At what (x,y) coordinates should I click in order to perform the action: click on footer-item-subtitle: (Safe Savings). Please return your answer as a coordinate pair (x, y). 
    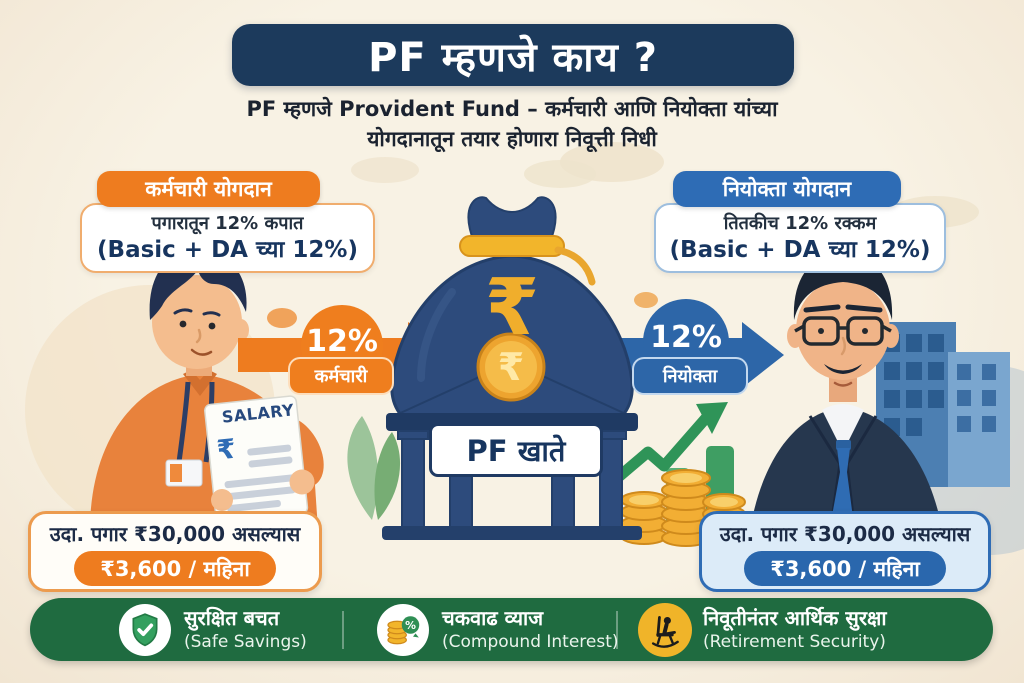
    Looking at the image, I should click on (245, 642).